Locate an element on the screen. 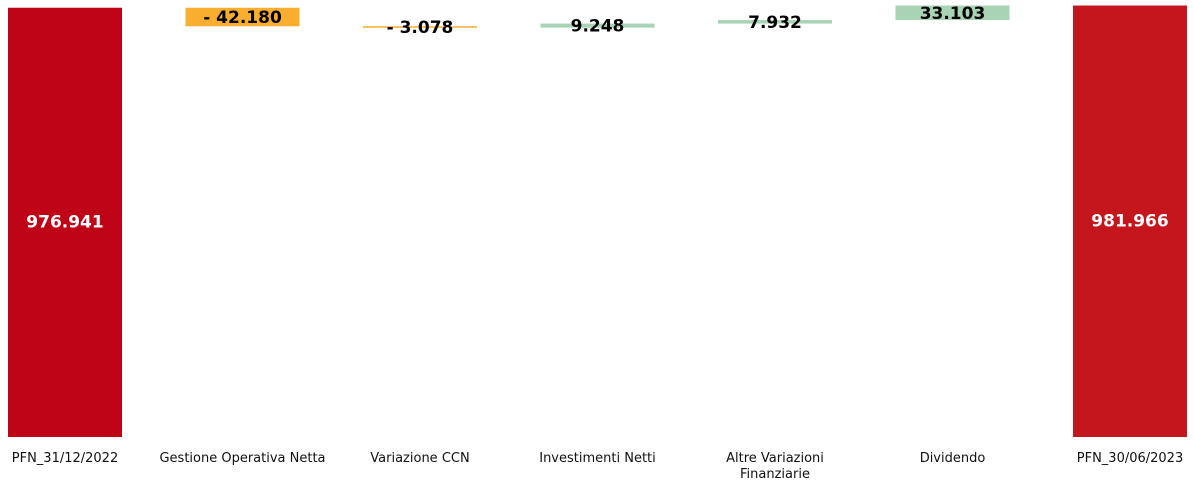 The height and width of the screenshot is (486, 1194). value-label: - 42.180 is located at coordinates (242, 18).